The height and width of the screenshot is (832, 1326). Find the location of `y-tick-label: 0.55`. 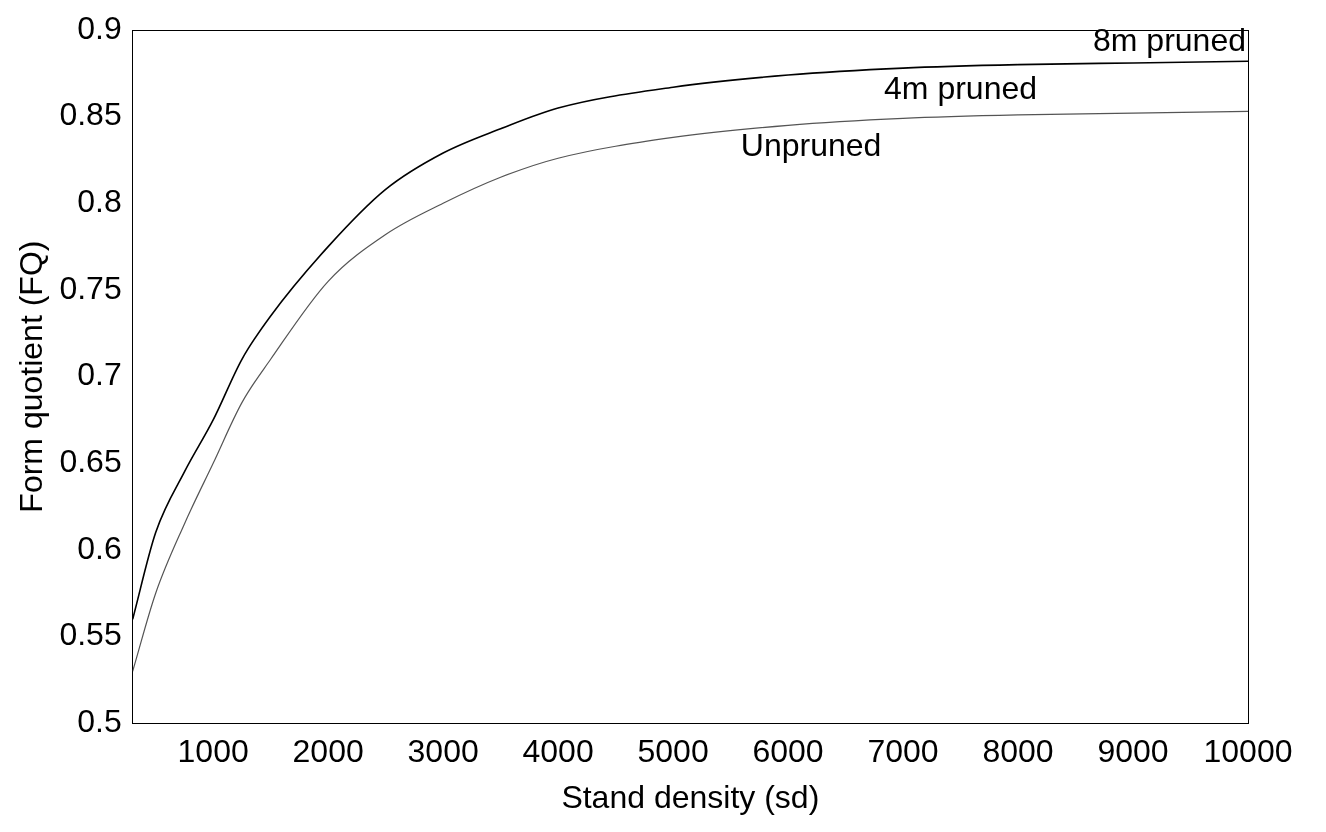

y-tick-label: 0.55 is located at coordinates (90, 634).